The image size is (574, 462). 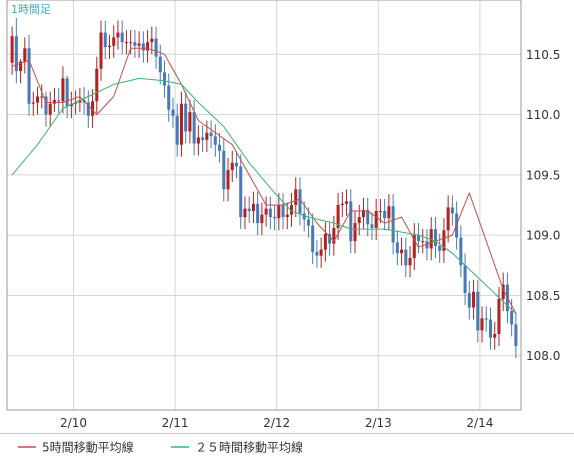 What do you see at coordinates (31, 9) in the screenshot?
I see `timeframe-label: 1時間足` at bounding box center [31, 9].